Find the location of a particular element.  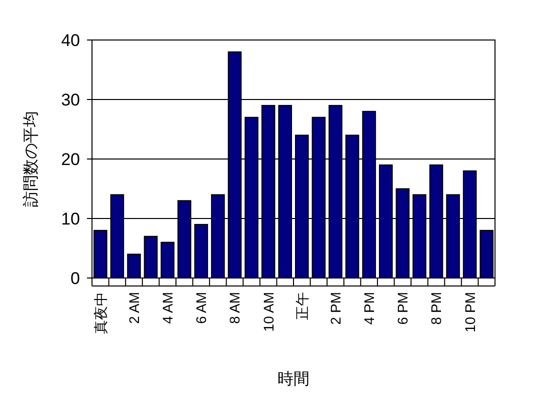

x-tick-label: 4 PM is located at coordinates (369, 308).